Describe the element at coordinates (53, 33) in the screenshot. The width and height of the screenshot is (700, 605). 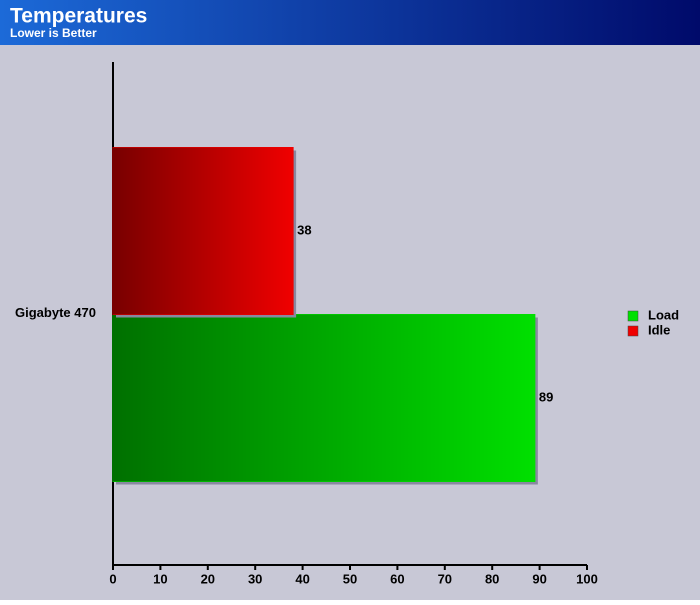
I see `chart-subtitle: Lower is Better` at that location.